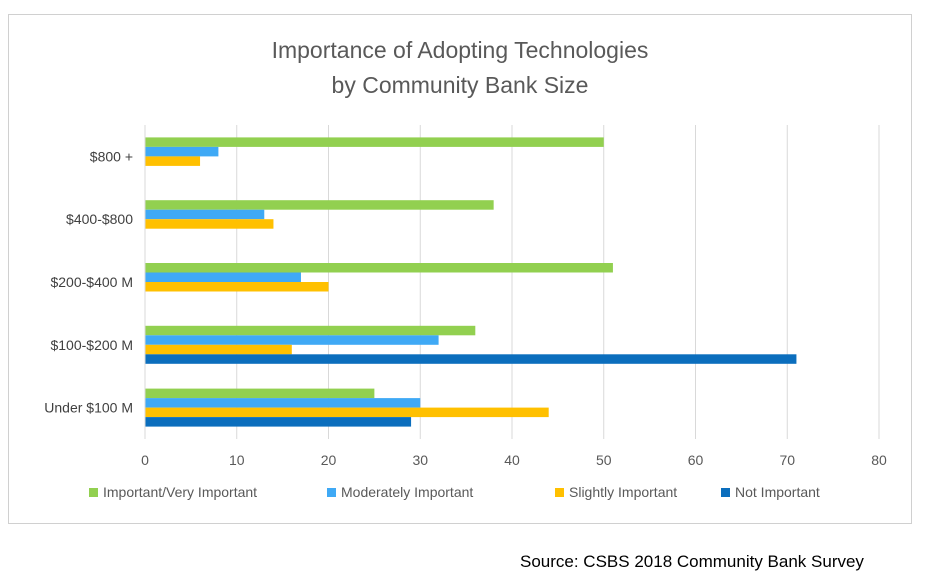  What do you see at coordinates (145, 460) in the screenshot?
I see `x-tick-label: 0` at bounding box center [145, 460].